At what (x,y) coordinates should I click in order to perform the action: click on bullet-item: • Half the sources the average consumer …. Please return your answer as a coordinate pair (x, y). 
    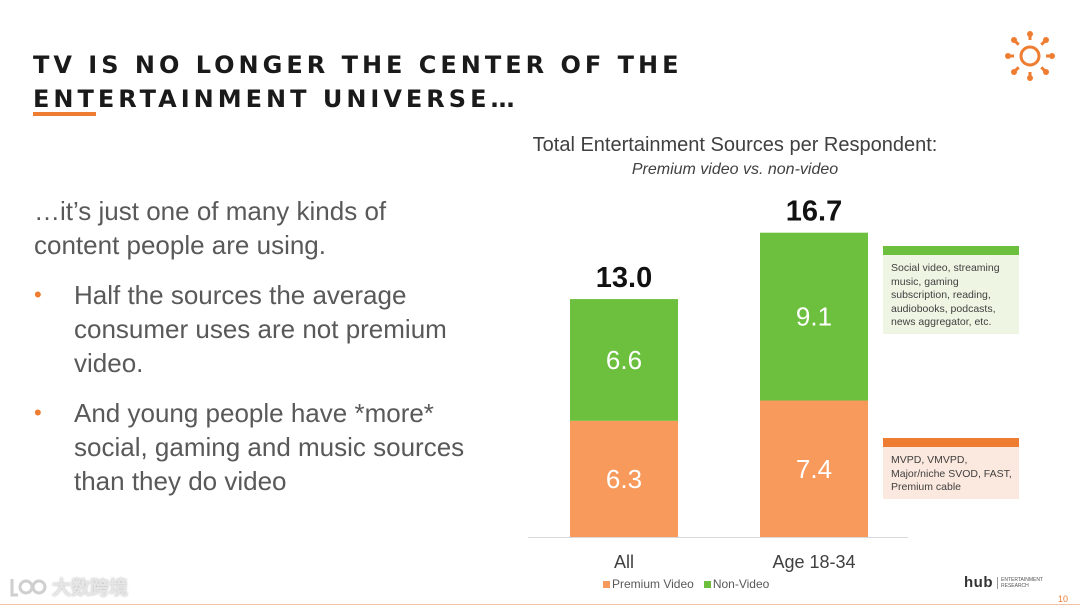
    Looking at the image, I should click on (254, 329).